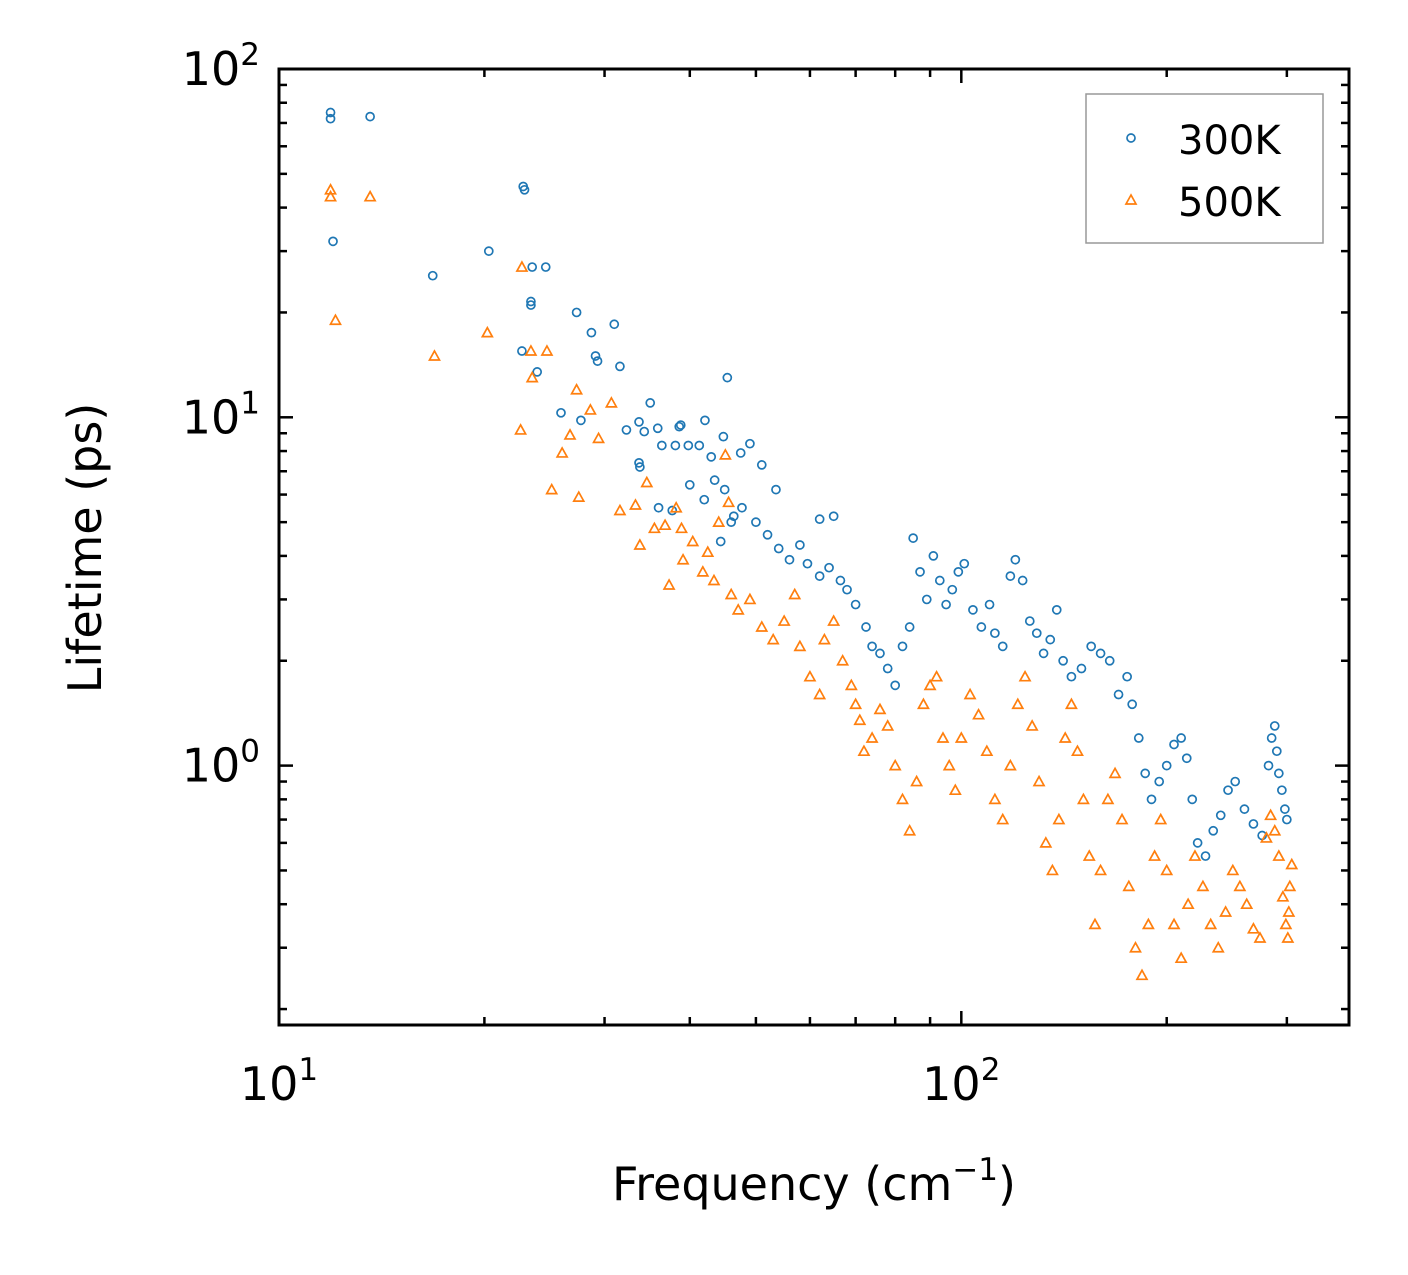 This screenshot has height=1275, width=1408. Describe the element at coordinates (1131, 199) in the screenshot. I see `legend-marker-500K` at that location.